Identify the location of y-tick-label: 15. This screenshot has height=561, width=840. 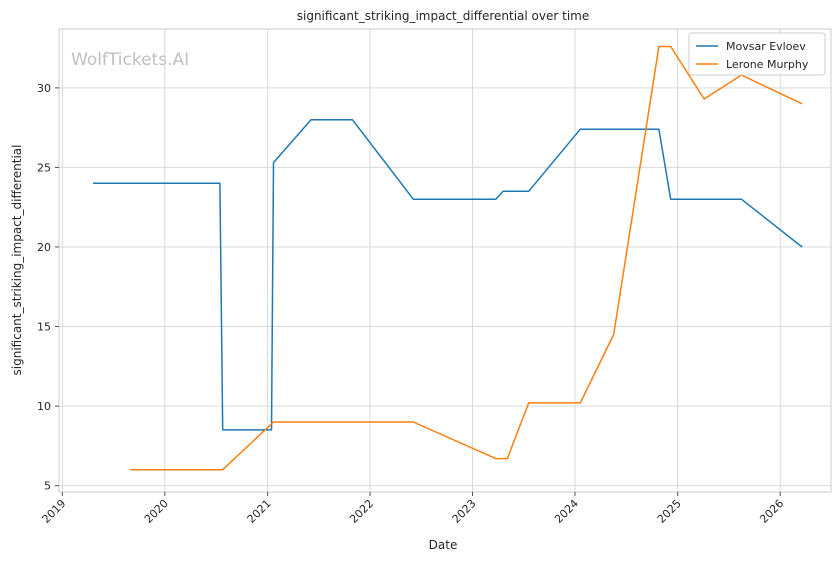
(44, 327).